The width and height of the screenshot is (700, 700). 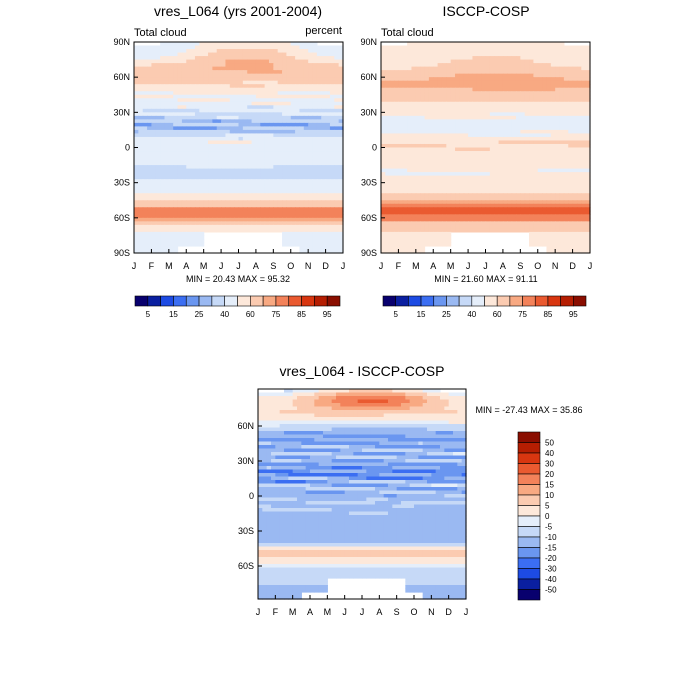 What do you see at coordinates (152, 266) in the screenshot?
I see `x-tick-label: F` at bounding box center [152, 266].